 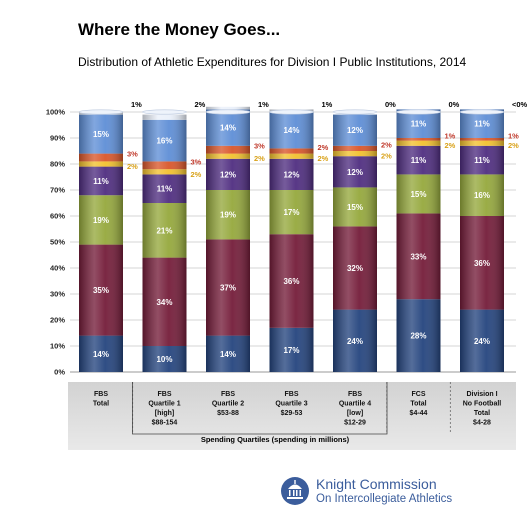 What do you see at coordinates (419, 394) in the screenshot?
I see `x-category-label: FCS` at bounding box center [419, 394].